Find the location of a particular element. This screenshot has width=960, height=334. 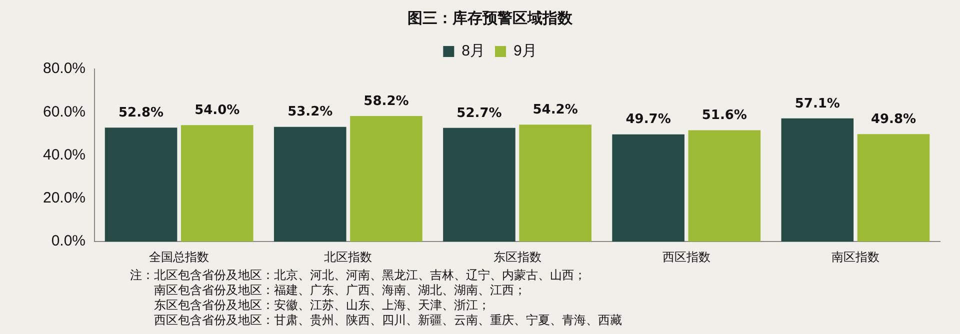

data-label: 49.7% is located at coordinates (648, 120).